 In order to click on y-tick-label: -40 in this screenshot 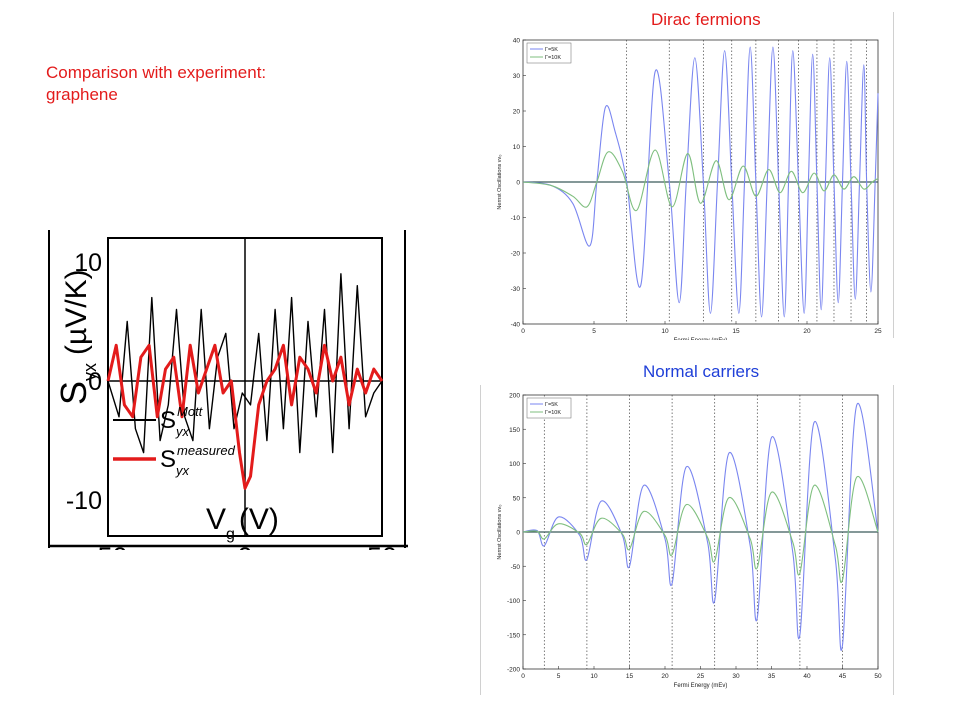, I will do `click(516, 325)`.